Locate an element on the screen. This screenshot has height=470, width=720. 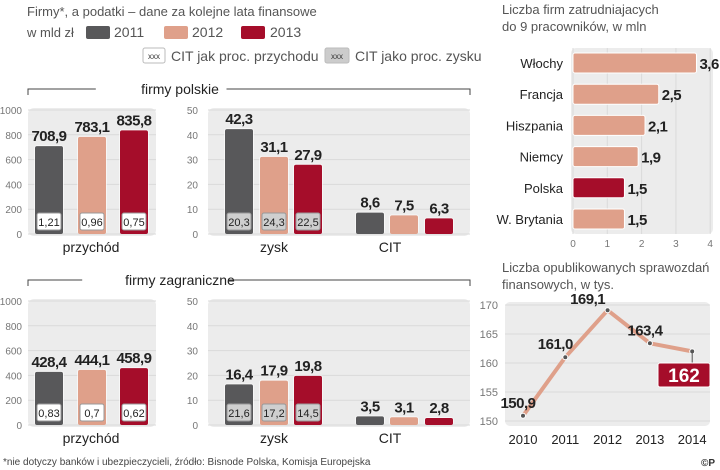
x-tick-label: 1 is located at coordinates (608, 244).